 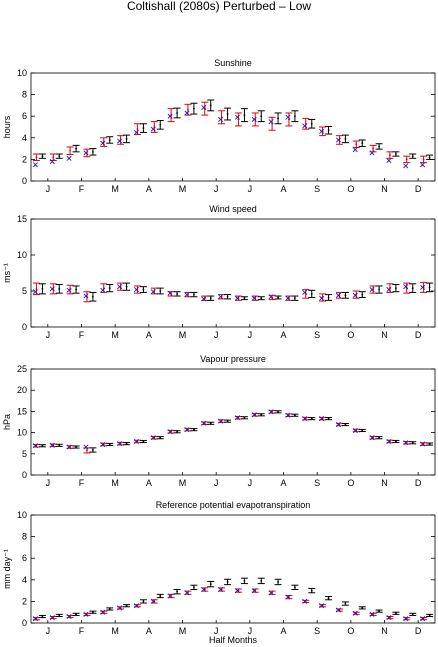 What do you see at coordinates (24, 138) in the screenshot?
I see `y-tick-label: 4` at bounding box center [24, 138].